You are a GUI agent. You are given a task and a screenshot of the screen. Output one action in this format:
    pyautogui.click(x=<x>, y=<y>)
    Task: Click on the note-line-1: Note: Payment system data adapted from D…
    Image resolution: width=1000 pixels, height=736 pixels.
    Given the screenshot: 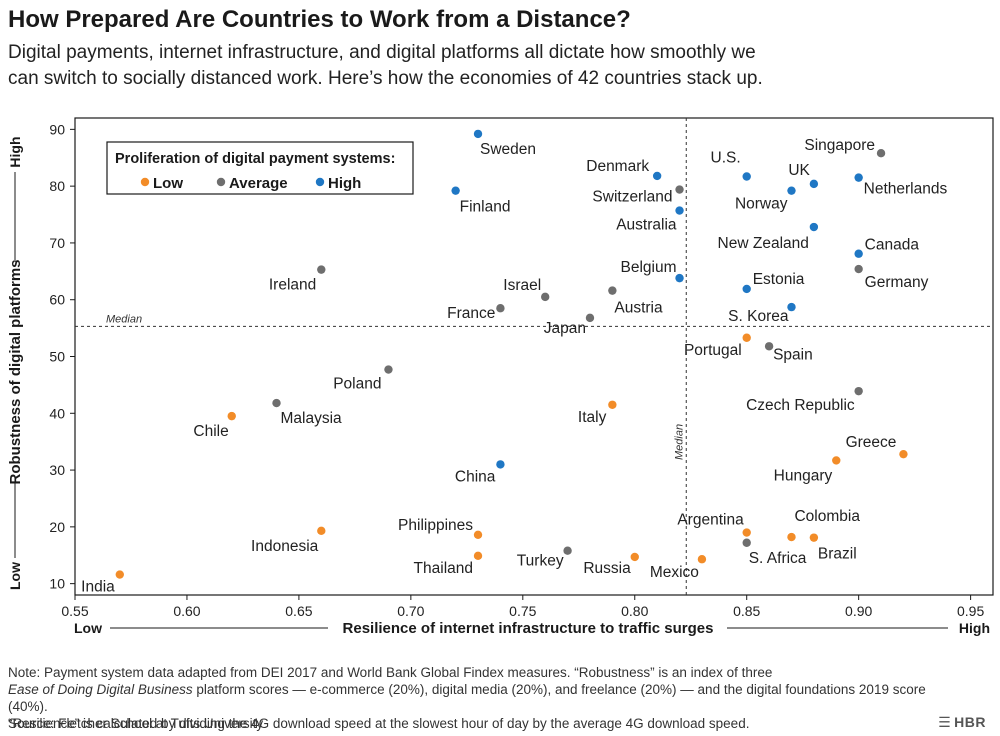 What is the action you would take?
    pyautogui.click(x=390, y=672)
    